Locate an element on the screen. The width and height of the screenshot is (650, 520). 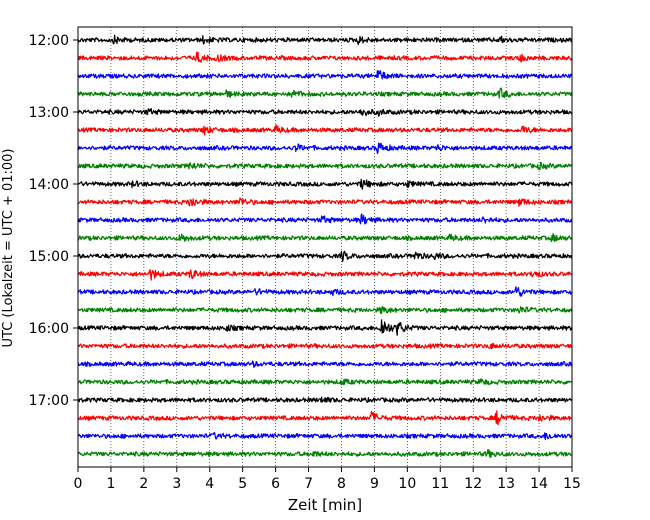
x-tick-label: 10 is located at coordinates (407, 484).